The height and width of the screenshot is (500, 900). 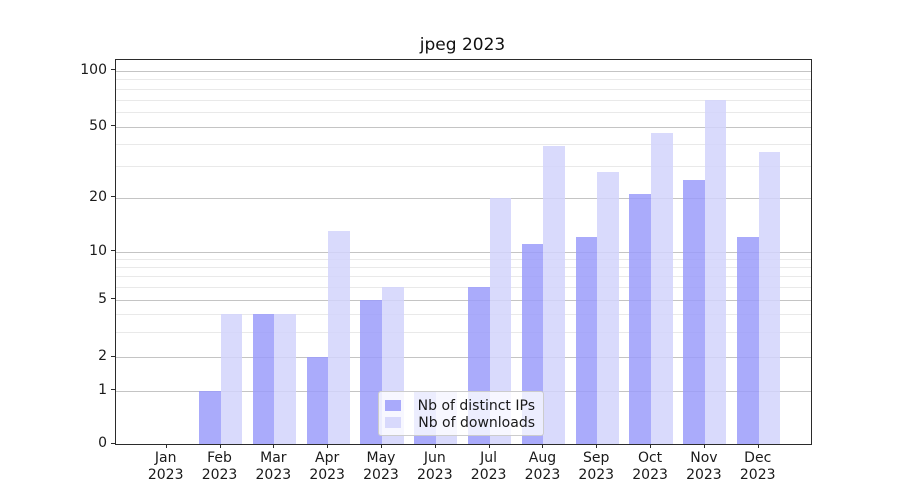 What do you see at coordinates (93, 69) in the screenshot?
I see `y-tick-label: 100` at bounding box center [93, 69].